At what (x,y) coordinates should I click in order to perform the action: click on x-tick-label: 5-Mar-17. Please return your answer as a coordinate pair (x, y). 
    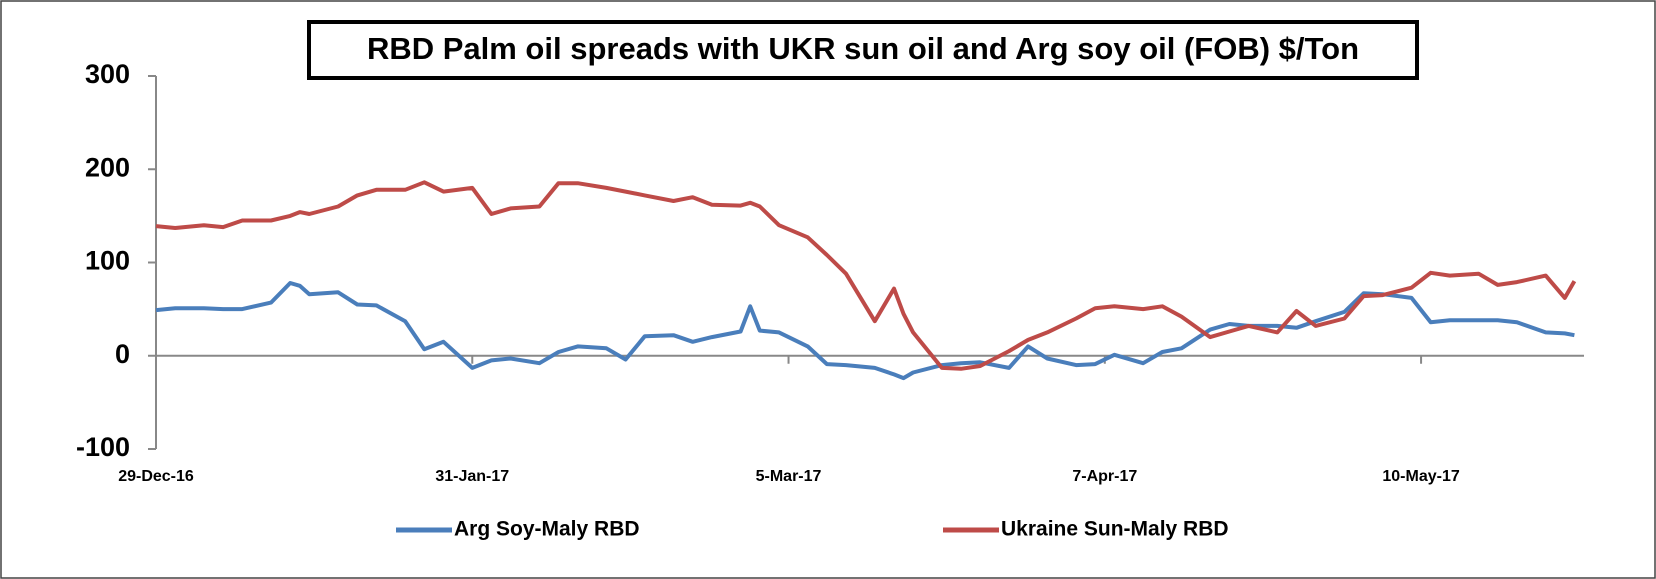
    Looking at the image, I should click on (789, 476).